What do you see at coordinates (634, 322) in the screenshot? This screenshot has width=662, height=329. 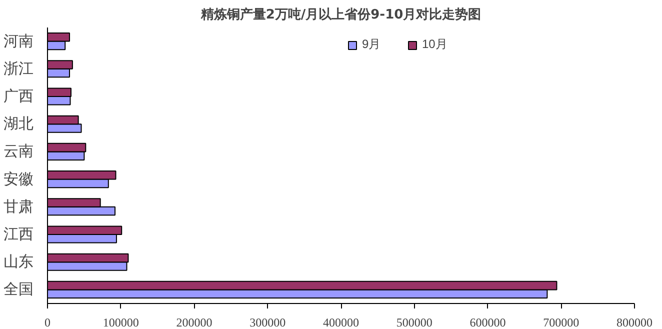 I see `x-tick-label: 800000` at bounding box center [634, 322].